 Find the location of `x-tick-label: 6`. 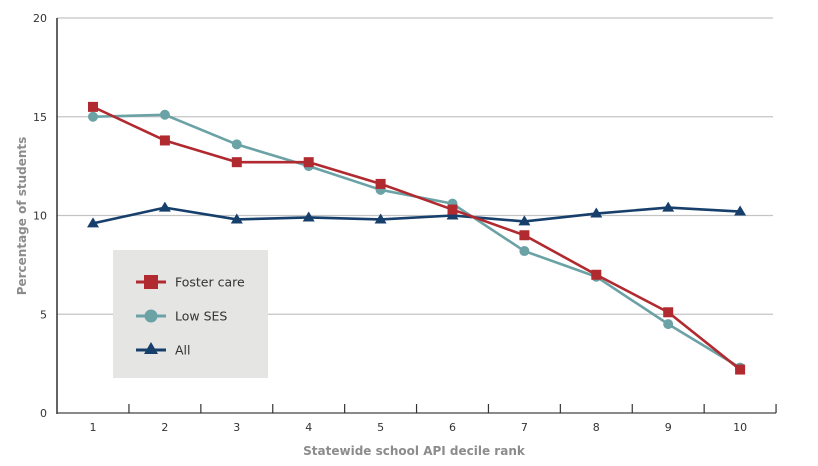

x-tick-label: 6 is located at coordinates (452, 427).